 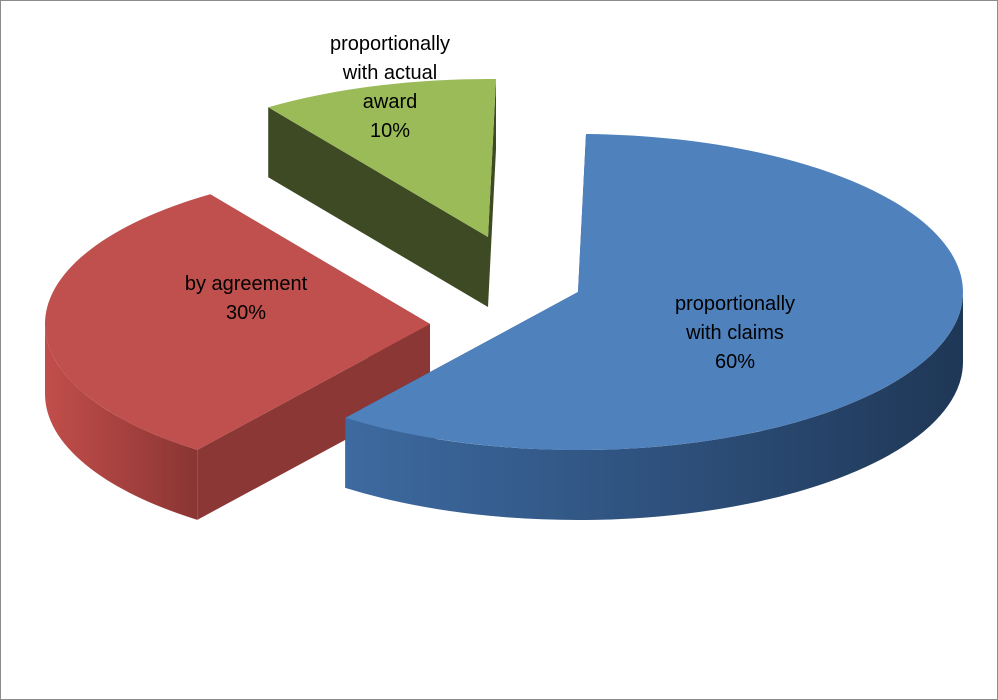 I want to click on data-label-by-agreement: by agreement 30%, so click(x=246, y=298).